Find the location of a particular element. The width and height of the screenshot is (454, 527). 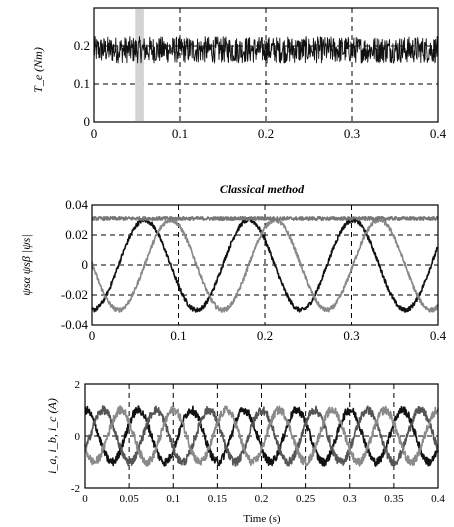

flux-x-ticks: 0 0.1 0.2 0.3 0.4 is located at coordinates (268, 335).